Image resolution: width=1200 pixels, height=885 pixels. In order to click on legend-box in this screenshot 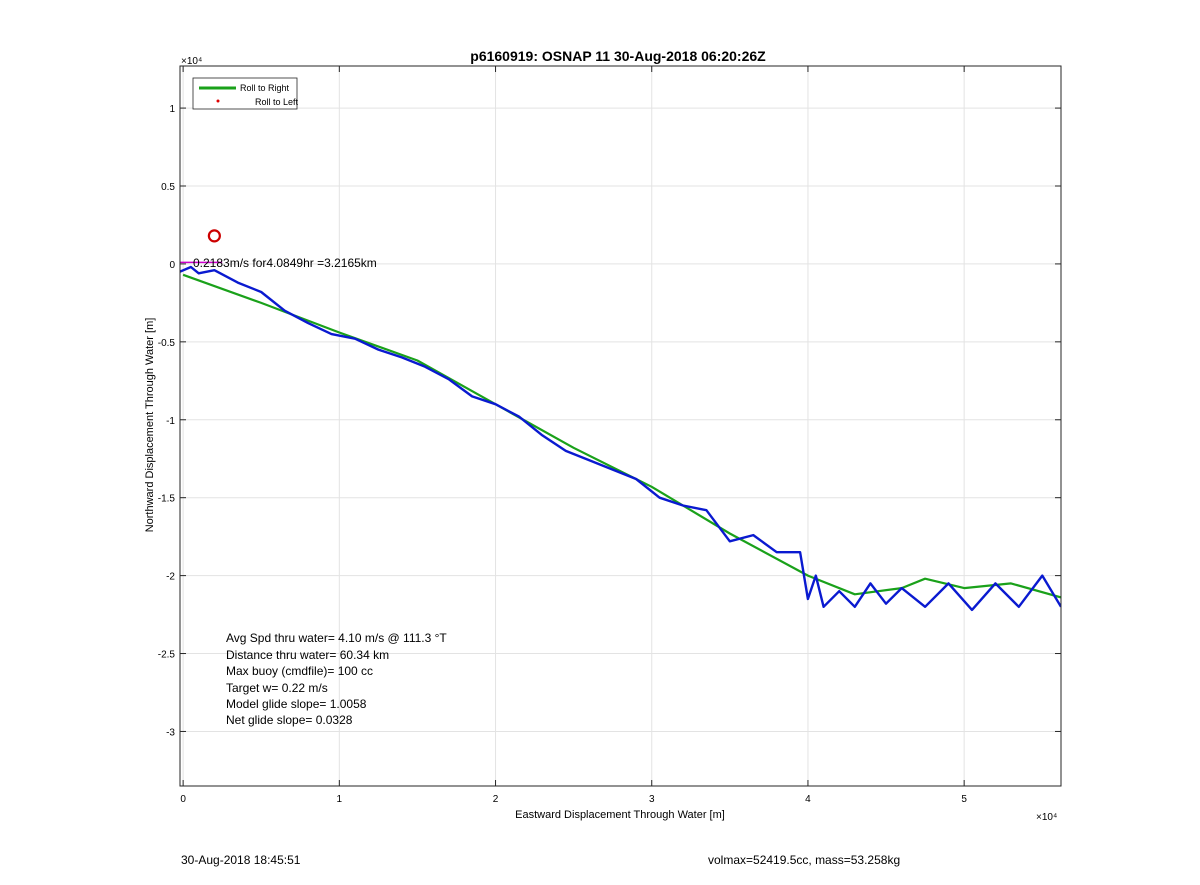, I will do `click(245, 93)`.